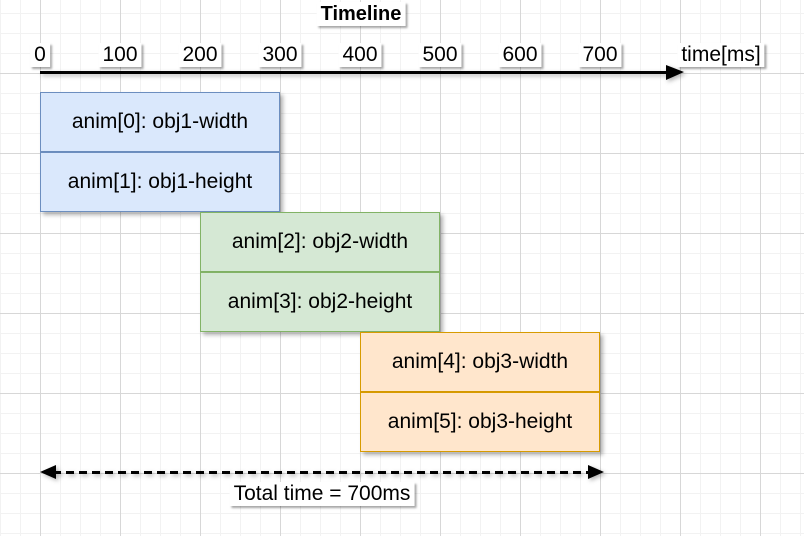 This screenshot has height=536, width=804. I want to click on anim-bar-4-label: anim[4]: obj3-width, so click(480, 361).